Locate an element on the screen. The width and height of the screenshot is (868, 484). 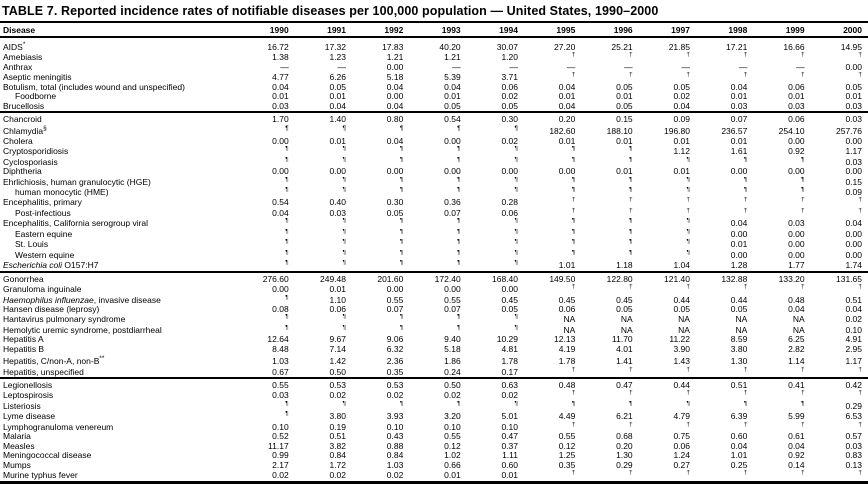
disease-name: Hepatitis A is located at coordinates (23, 340).